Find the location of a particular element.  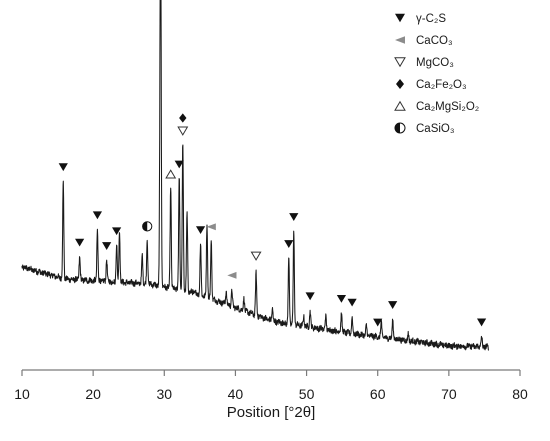

legend-label: CaCO₃ is located at coordinates (434, 41).